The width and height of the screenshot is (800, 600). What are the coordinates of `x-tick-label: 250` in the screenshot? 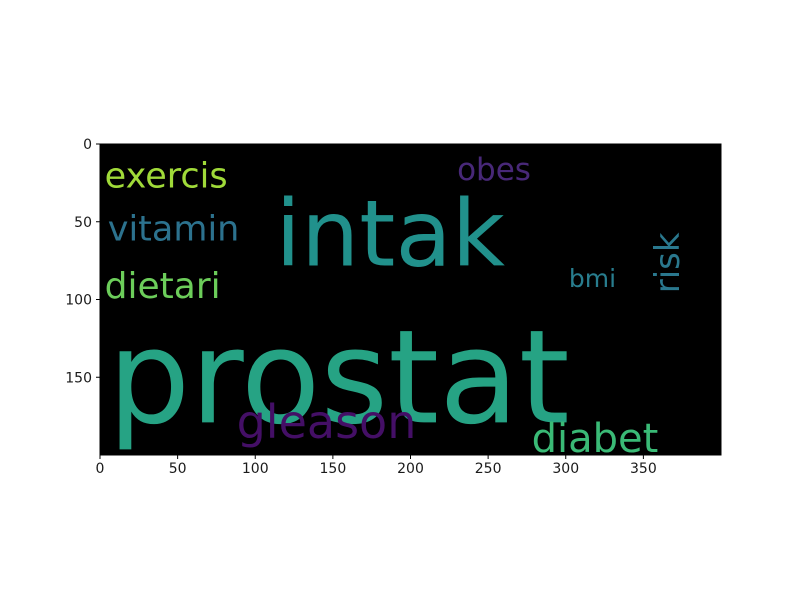 It's located at (488, 469).